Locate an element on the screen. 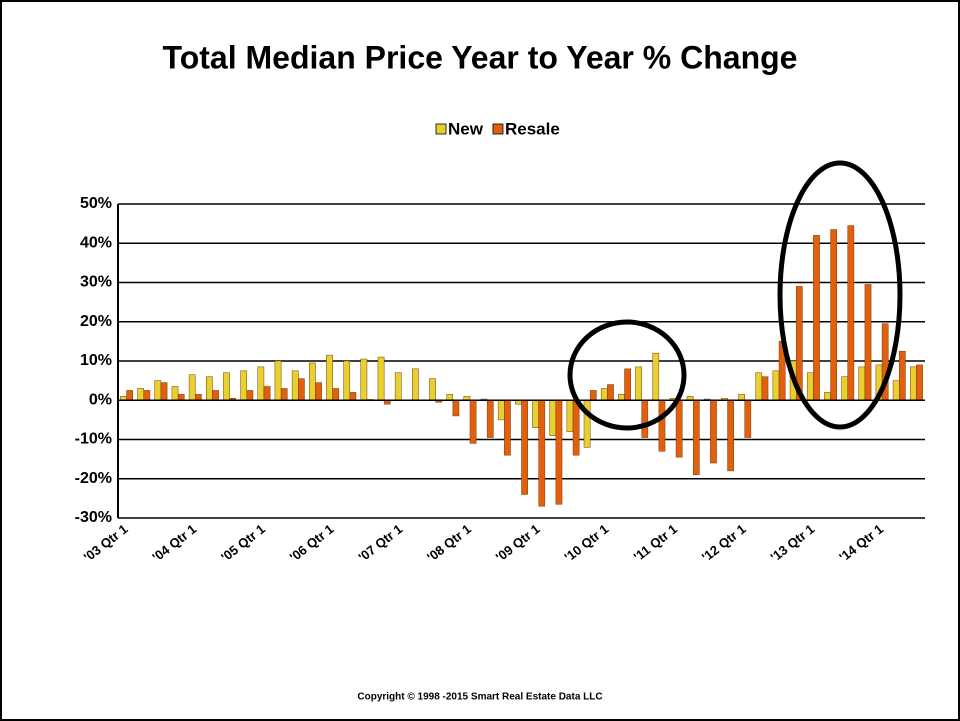 The width and height of the screenshot is (960, 721). y-tick-label: 0% is located at coordinates (100, 399).